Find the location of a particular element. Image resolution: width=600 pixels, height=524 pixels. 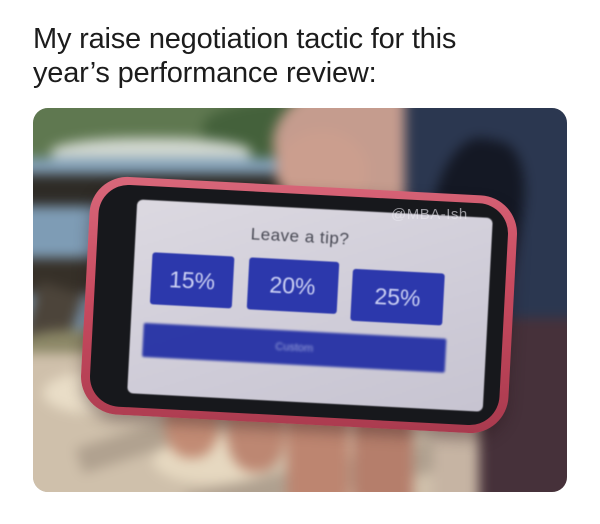

caption-line-2: year’s performance review: is located at coordinates (205, 73).